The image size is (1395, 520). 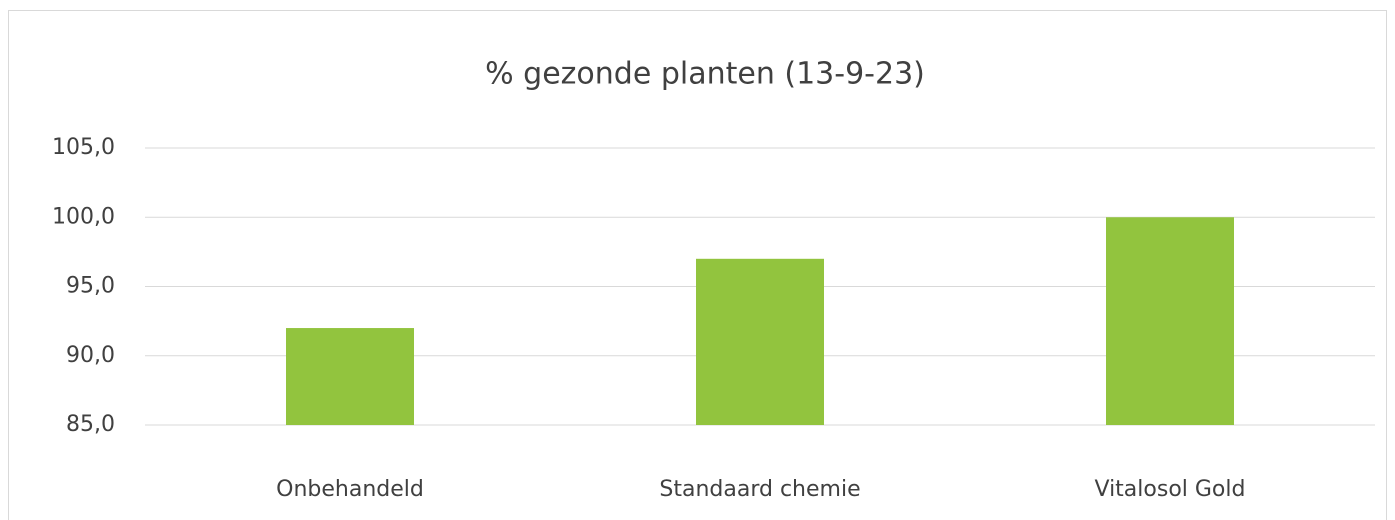 What do you see at coordinates (83, 216) in the screenshot?
I see `y-tick-label: 100,0` at bounding box center [83, 216].